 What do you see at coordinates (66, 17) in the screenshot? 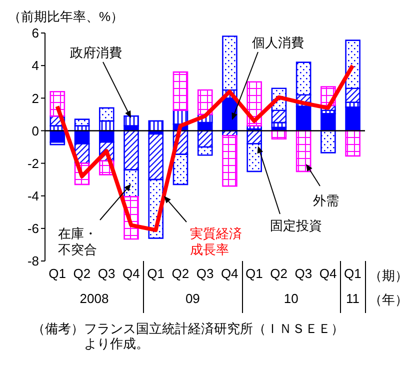
I see `y-axis-title: （前期比年率、%）` at bounding box center [66, 17].